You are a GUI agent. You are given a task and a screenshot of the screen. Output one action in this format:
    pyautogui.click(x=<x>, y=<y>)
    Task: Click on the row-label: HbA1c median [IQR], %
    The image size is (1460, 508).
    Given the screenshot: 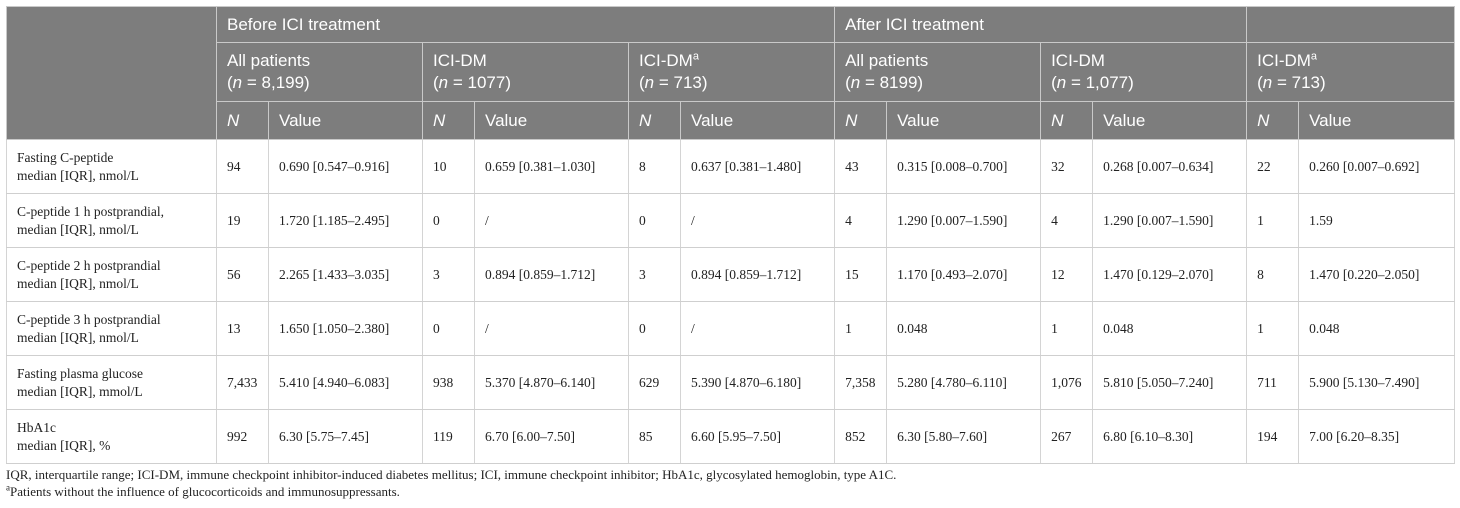 What is the action you would take?
    pyautogui.click(x=111, y=436)
    